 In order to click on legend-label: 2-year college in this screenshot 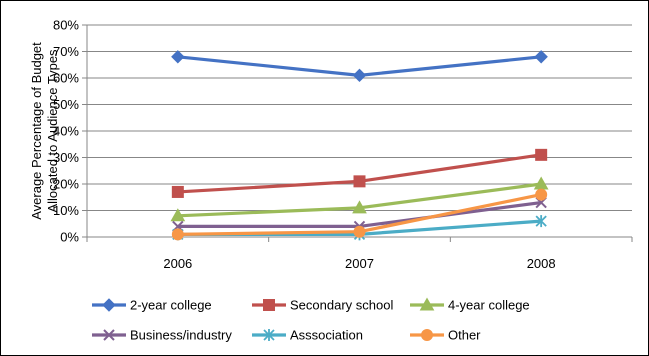, I will do `click(171, 305)`.